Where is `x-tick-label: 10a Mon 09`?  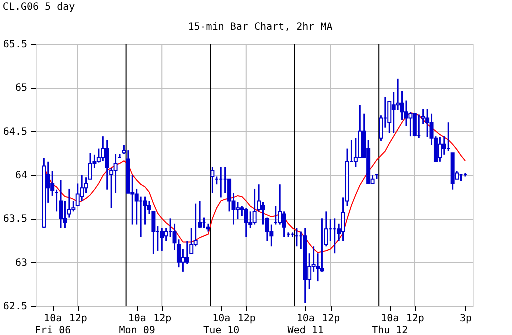 x-tick-label: 10a Mon 09 is located at coordinates (137, 324).